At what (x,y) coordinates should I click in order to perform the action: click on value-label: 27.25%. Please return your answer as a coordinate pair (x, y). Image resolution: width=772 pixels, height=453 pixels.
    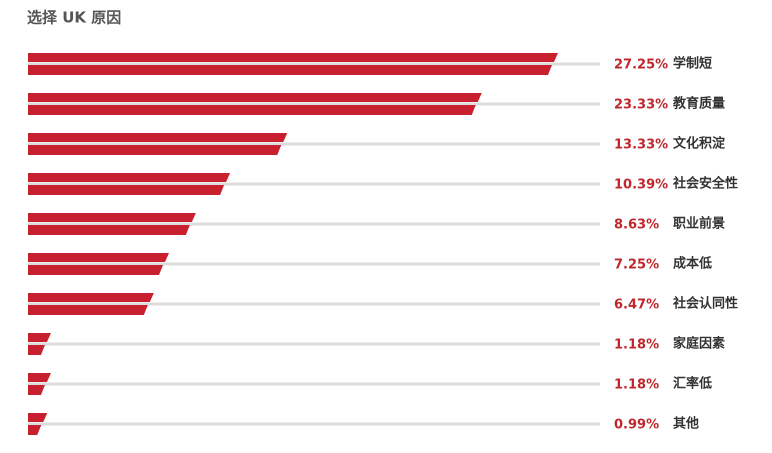
    Looking at the image, I should click on (641, 65).